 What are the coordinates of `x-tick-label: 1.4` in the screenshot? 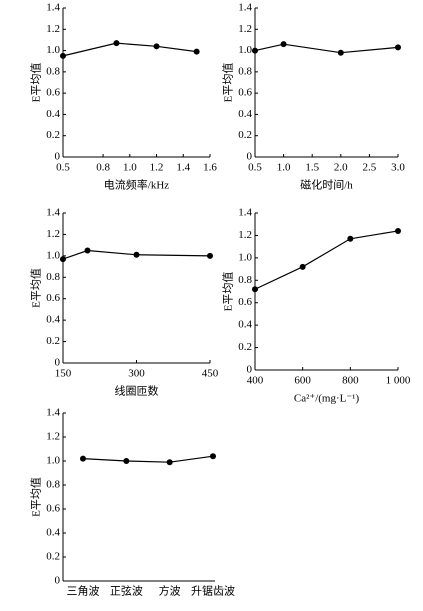 It's located at (183, 168).